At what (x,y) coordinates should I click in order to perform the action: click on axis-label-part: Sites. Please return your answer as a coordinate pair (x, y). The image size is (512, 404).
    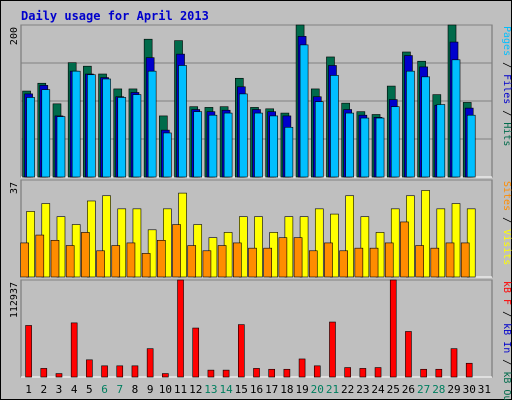
    Looking at the image, I should click on (506, 196).